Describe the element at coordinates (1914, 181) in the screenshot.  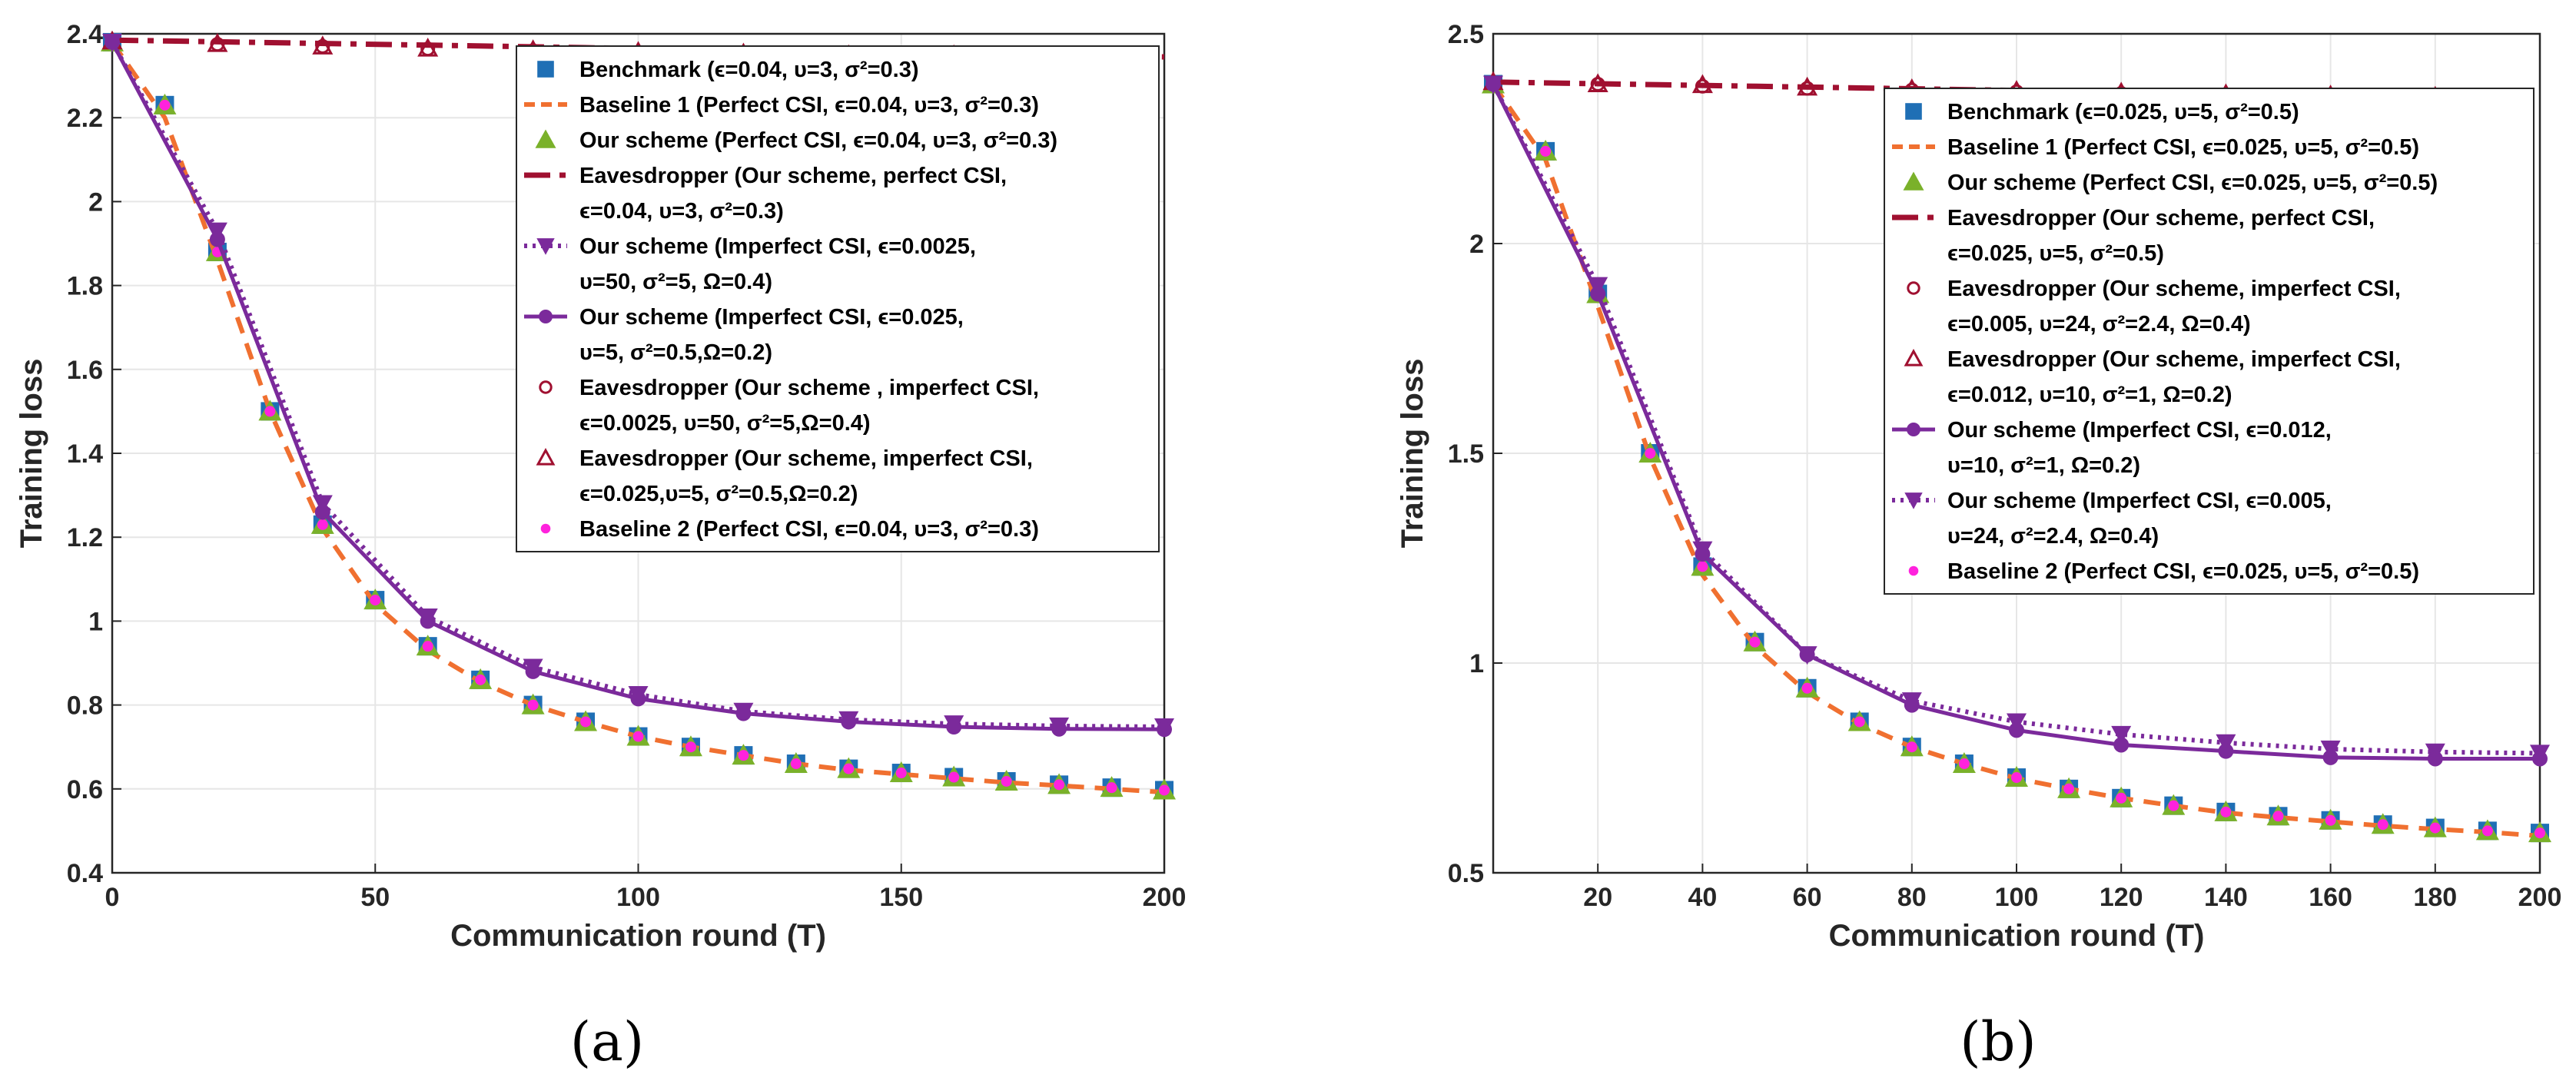
I see `legend-swatch-marker-ours_perfect` at that location.